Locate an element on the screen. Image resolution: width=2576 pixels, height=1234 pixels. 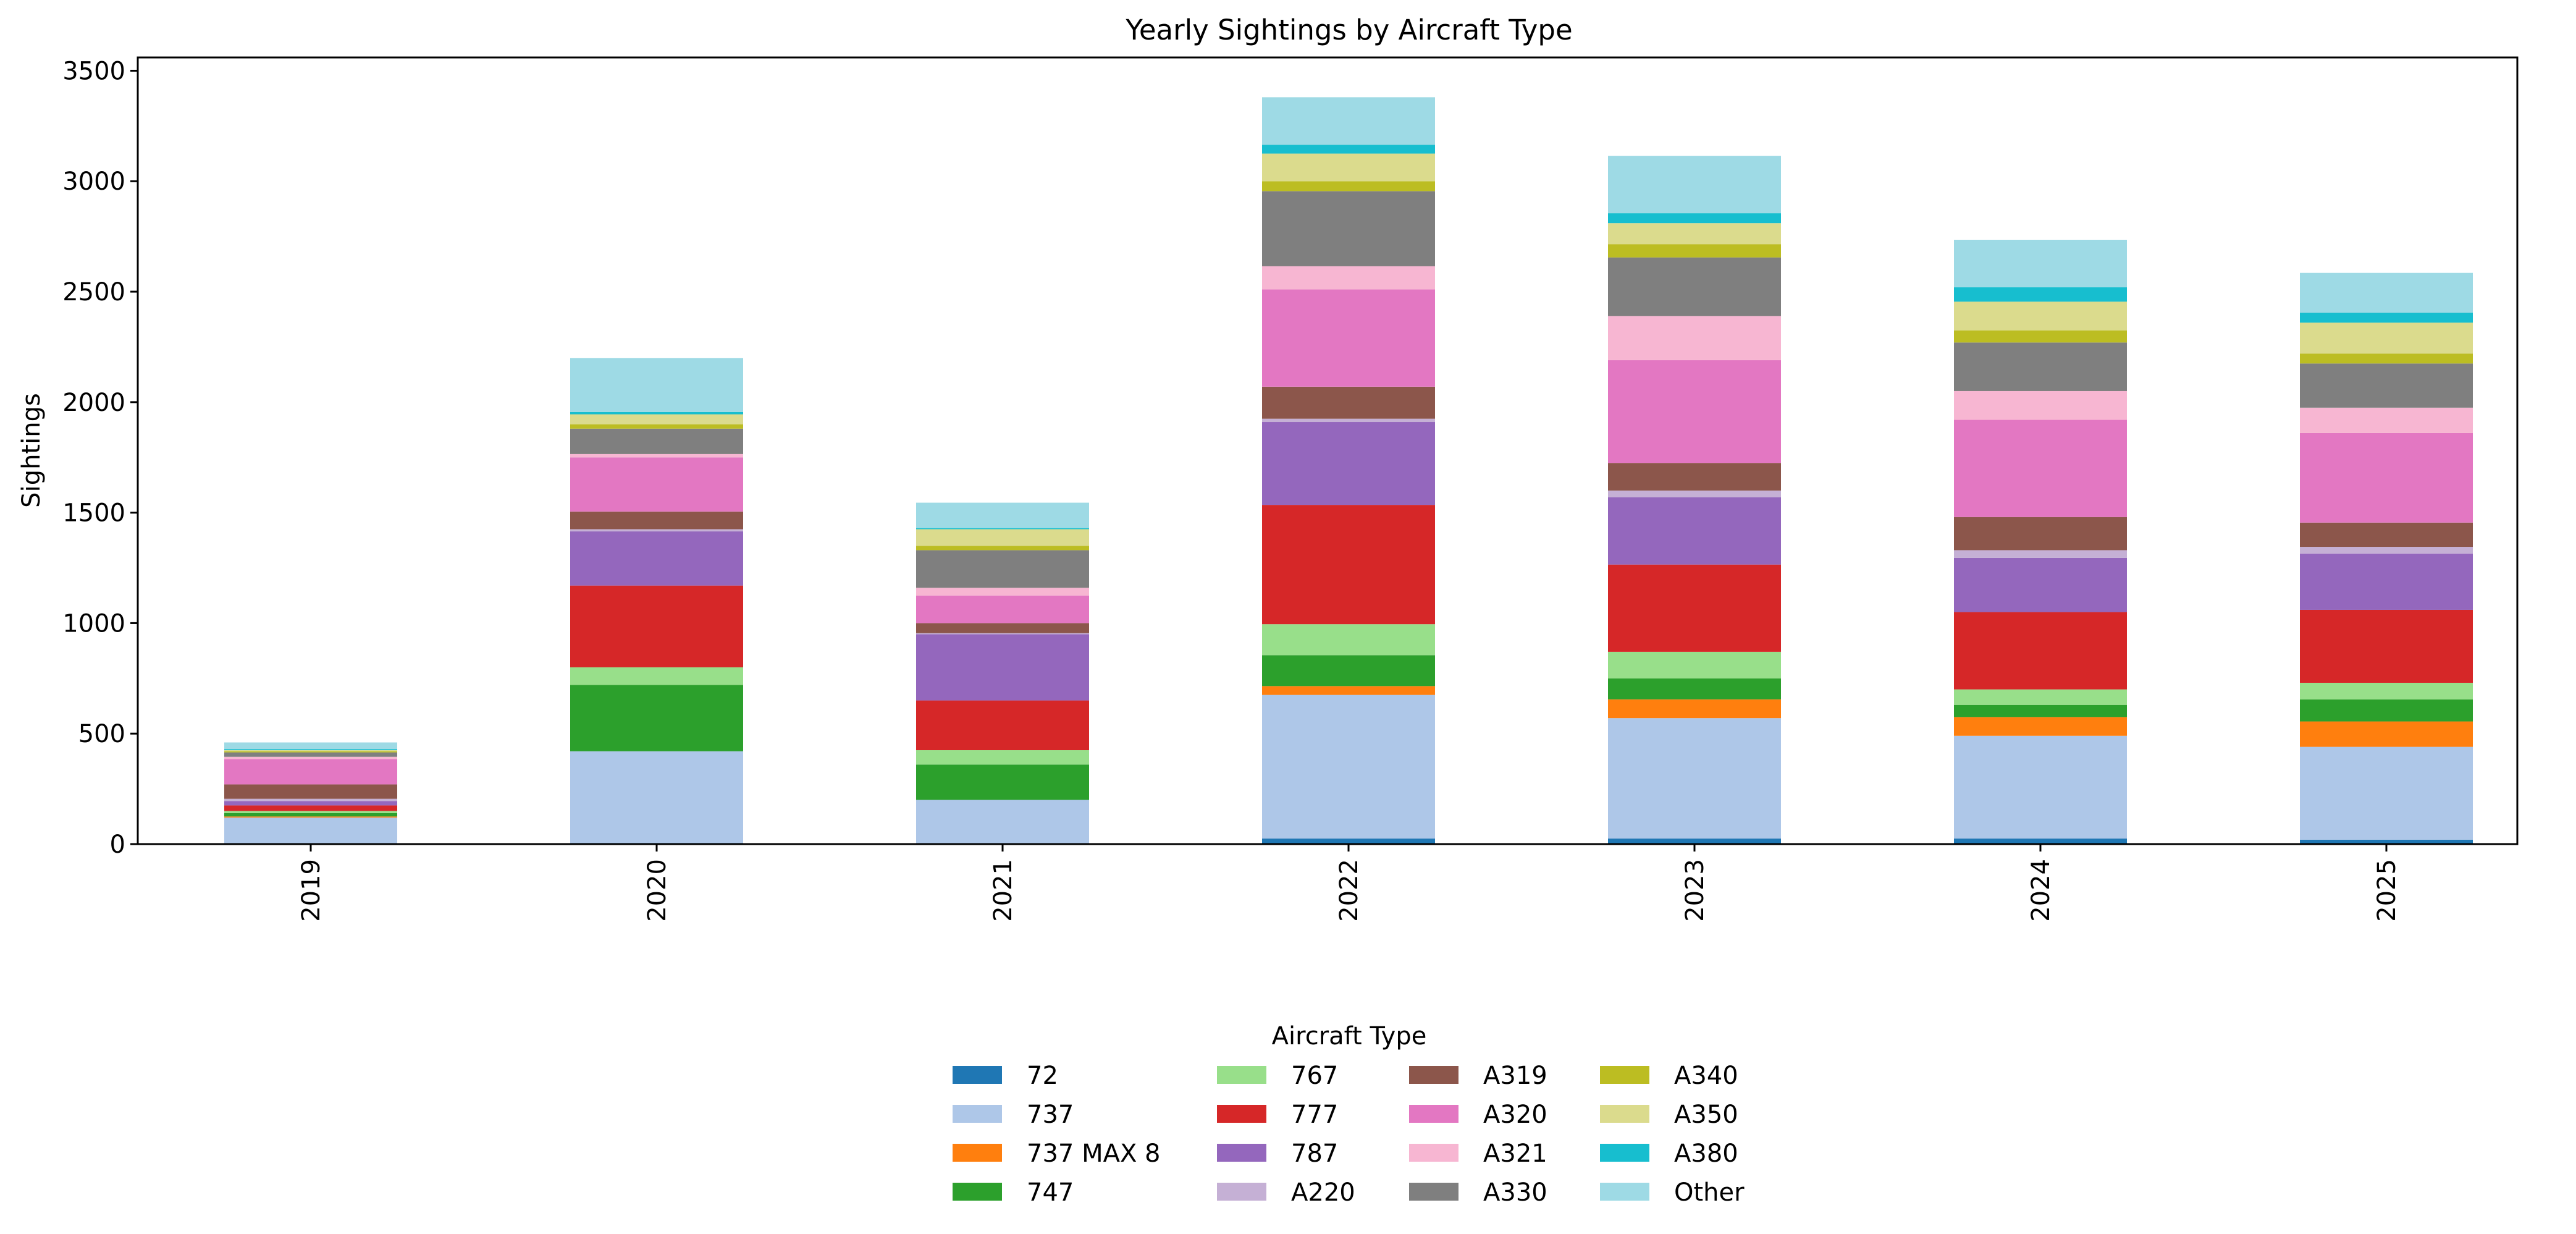
legend-label-737-max-8: 737 MAX 8 is located at coordinates (1094, 1154).